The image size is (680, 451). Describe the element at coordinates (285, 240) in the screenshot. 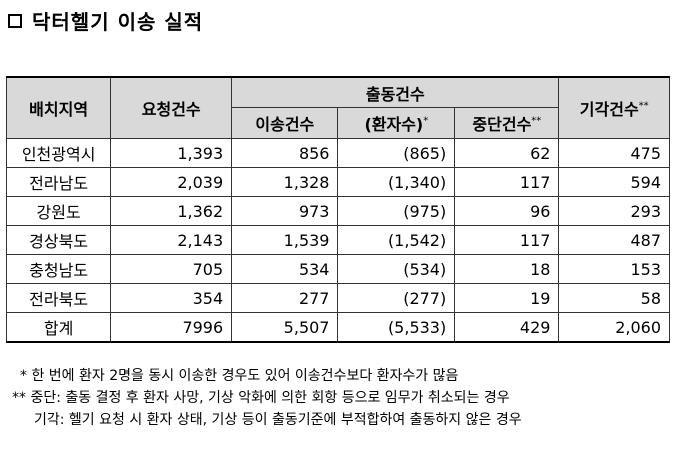

I see `cell-transport: 1,539` at that location.